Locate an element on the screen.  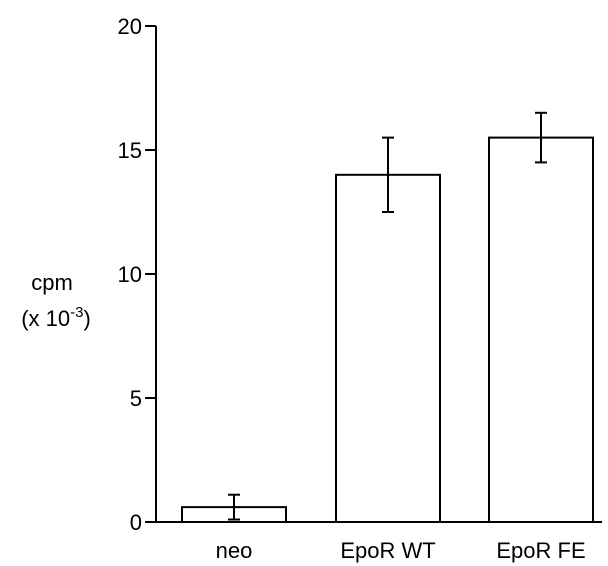
y-axis-label: cpm (x 10-3) is located at coordinates (56, 300).